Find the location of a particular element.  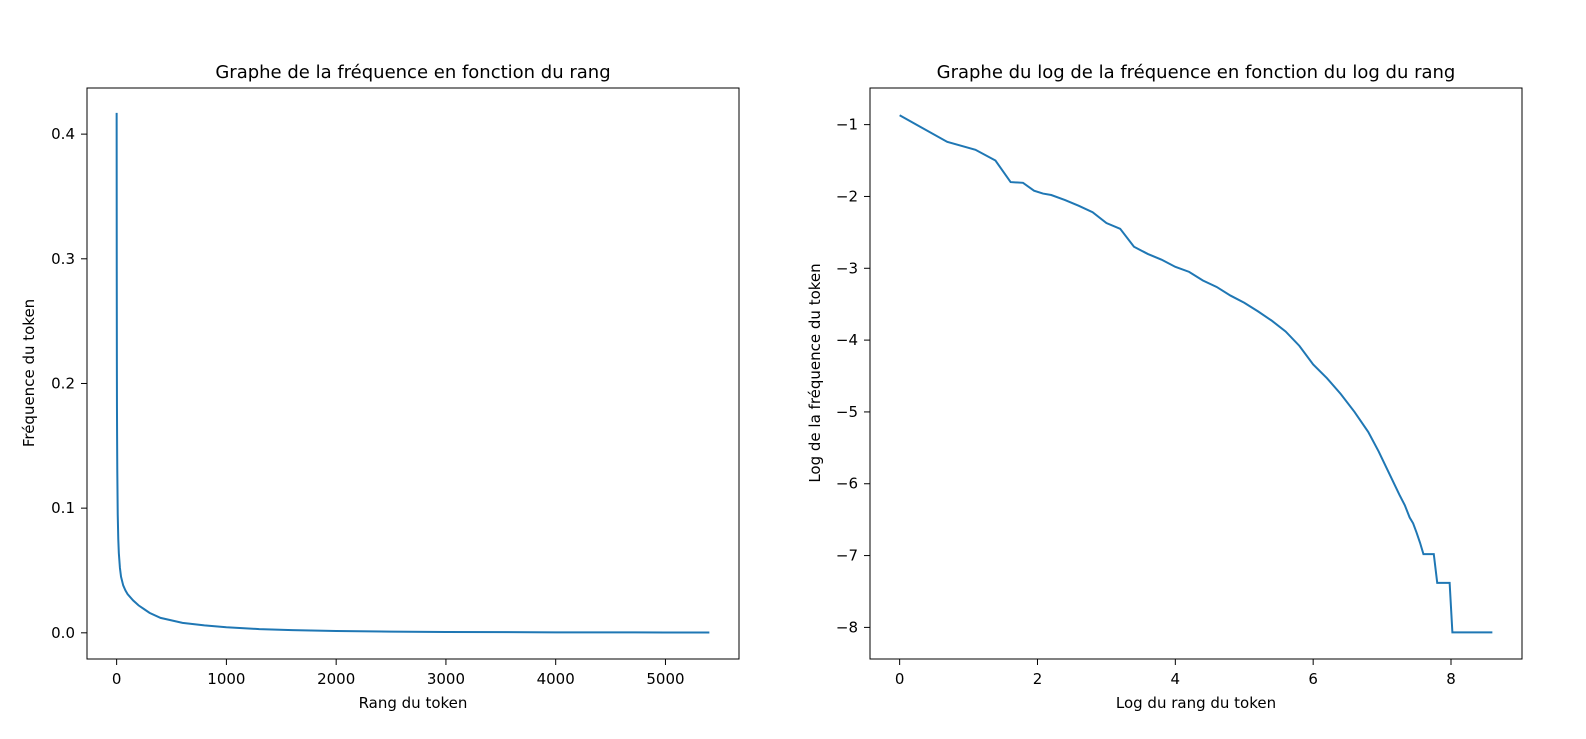

chart-left-x-tick-label: 0 is located at coordinates (117, 679).